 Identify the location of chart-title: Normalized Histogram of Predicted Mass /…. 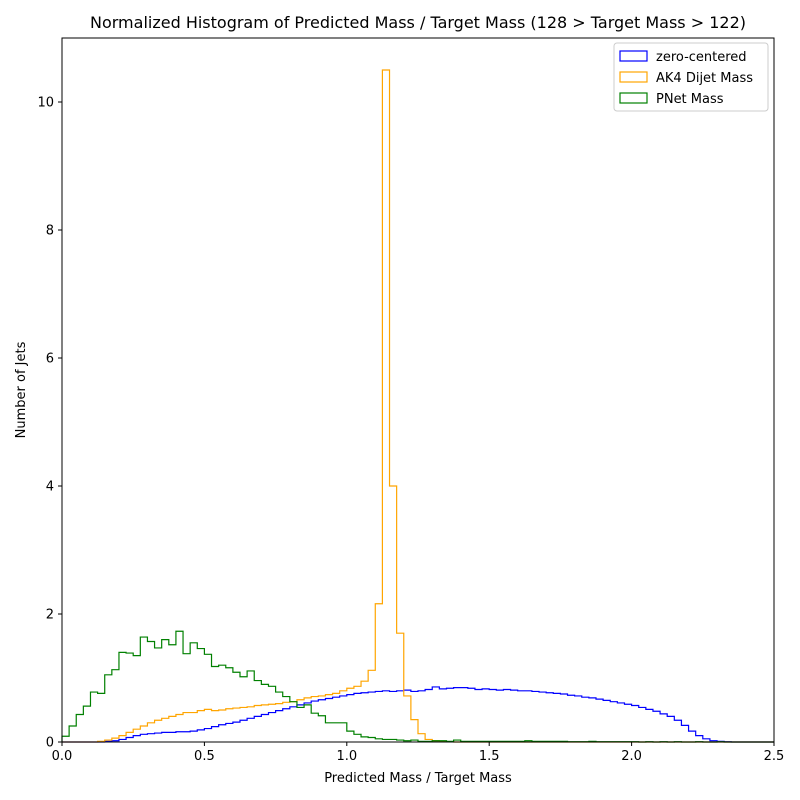
(418, 22).